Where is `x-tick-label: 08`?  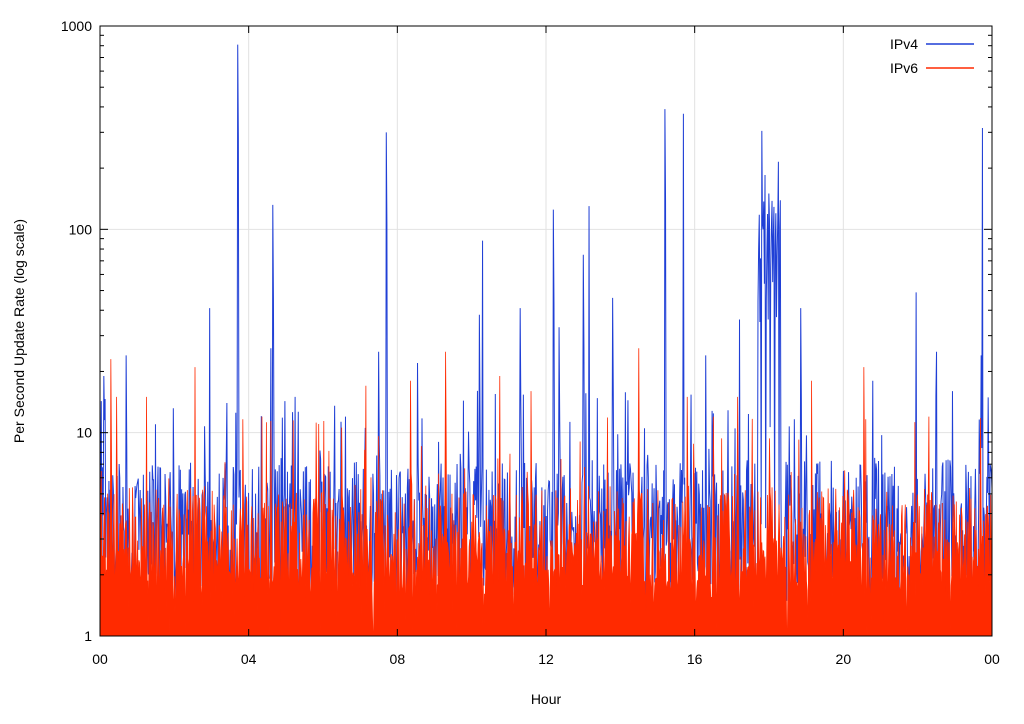
x-tick-label: 08 is located at coordinates (398, 659).